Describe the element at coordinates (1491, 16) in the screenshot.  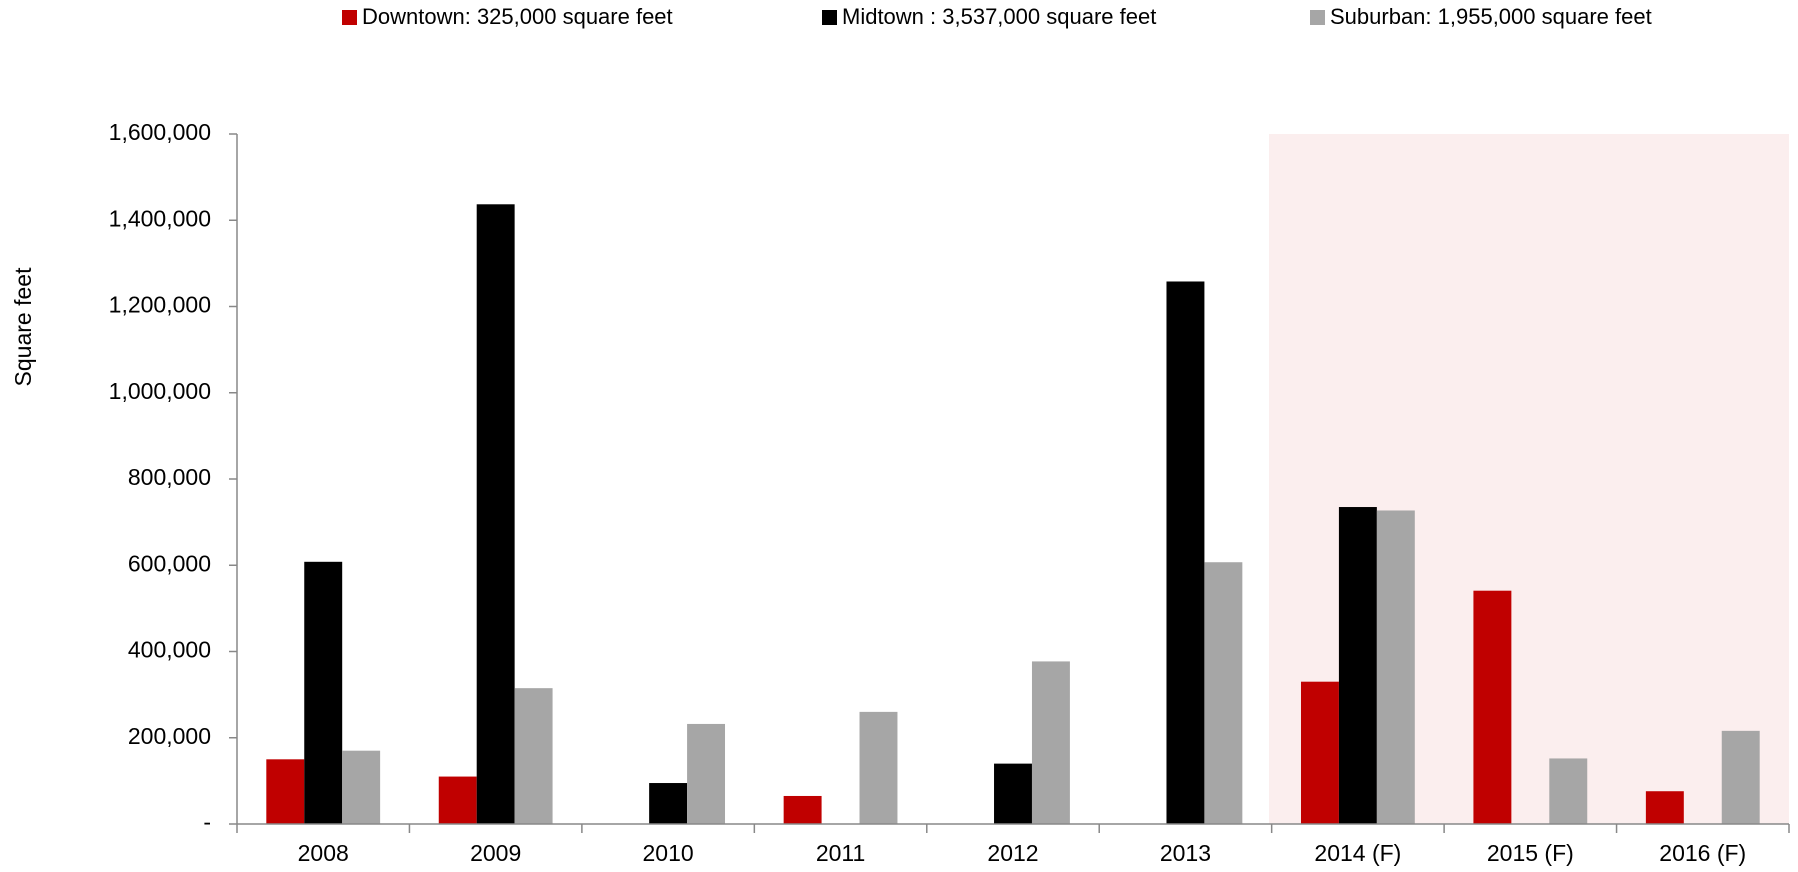
I see `legend-label: Suburban: 1,955,000 square feet` at that location.